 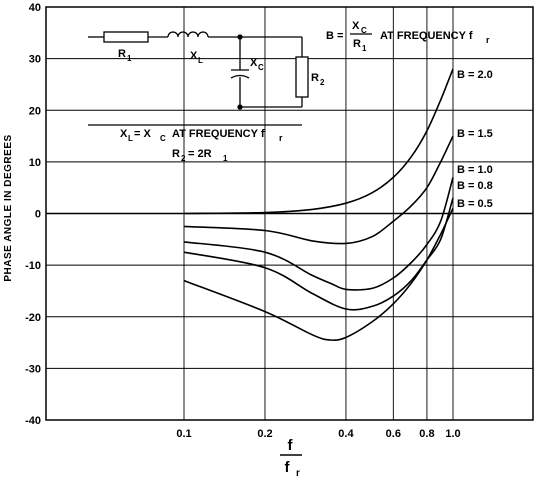 I want to click on x-label-denominator: f, so click(x=288, y=467).